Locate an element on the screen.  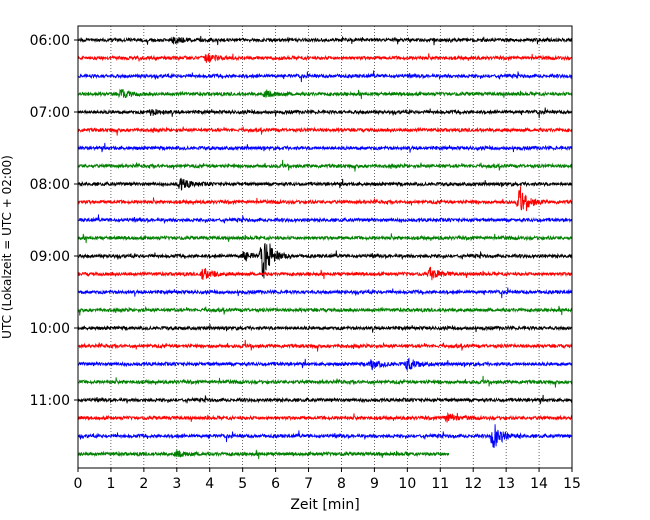
y-tick-label: 08:00 is located at coordinates (50, 185).